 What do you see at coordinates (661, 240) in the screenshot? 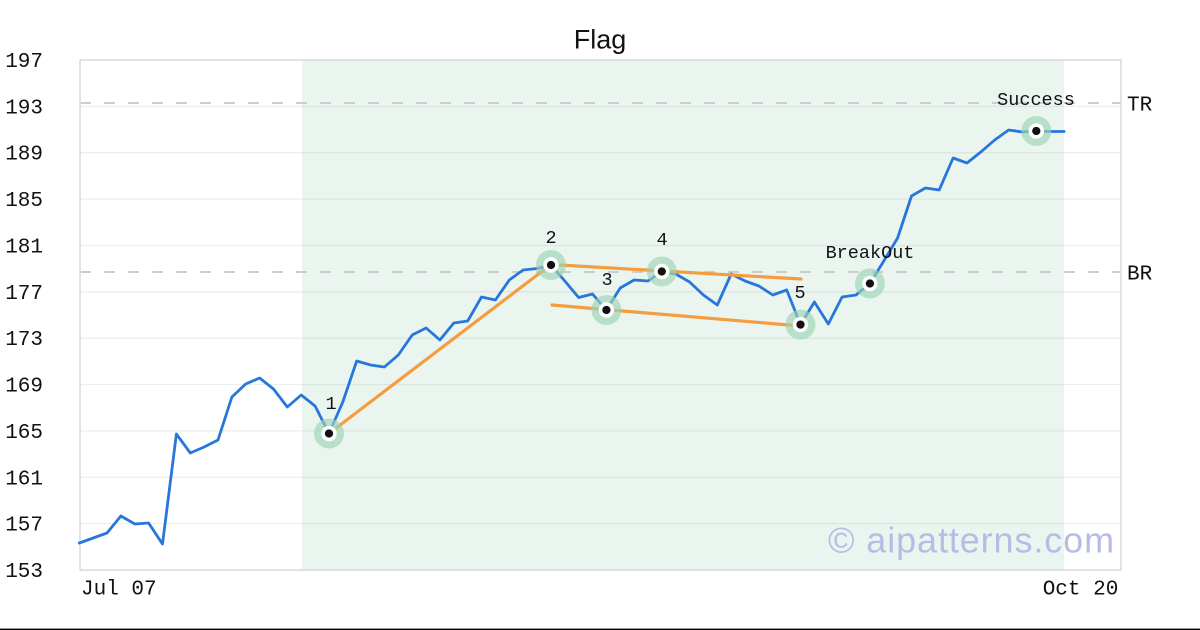
I see `svg-text: 4` at bounding box center [661, 240].